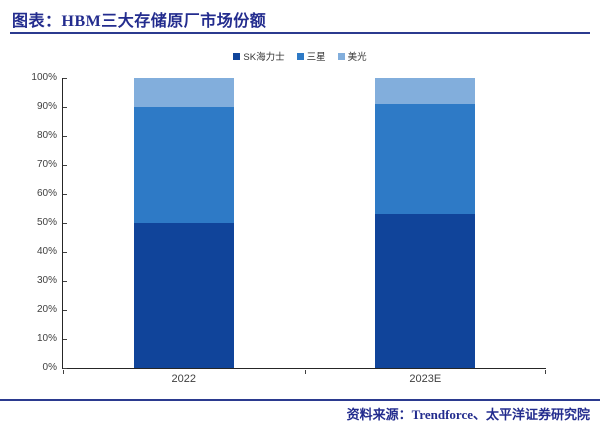 The image size is (600, 426). I want to click on y-axis-tick-label: 30%, so click(46, 280).